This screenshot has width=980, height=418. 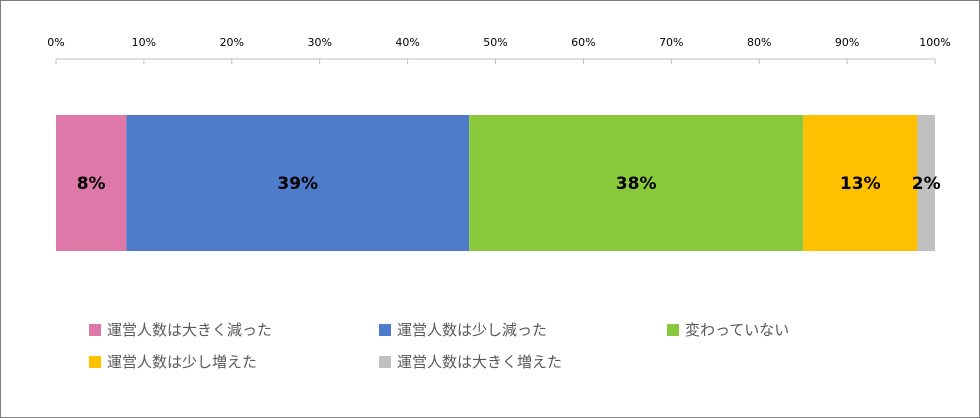 I want to click on x-tick-label: 90%, so click(x=847, y=42).